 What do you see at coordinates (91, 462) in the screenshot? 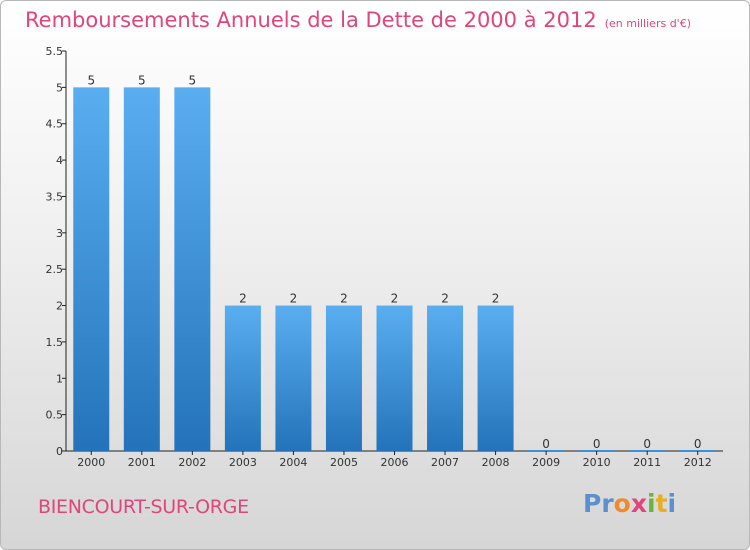
I see `x-tick-label: 2000` at bounding box center [91, 462].